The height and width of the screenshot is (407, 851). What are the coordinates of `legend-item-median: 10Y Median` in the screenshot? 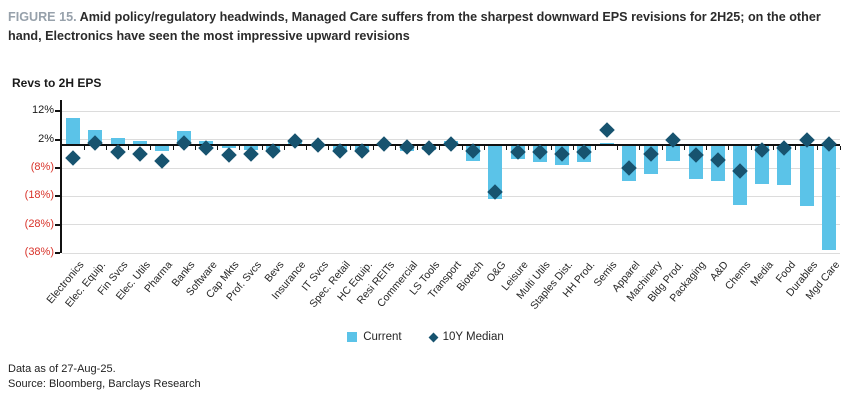 It's located at (466, 337).